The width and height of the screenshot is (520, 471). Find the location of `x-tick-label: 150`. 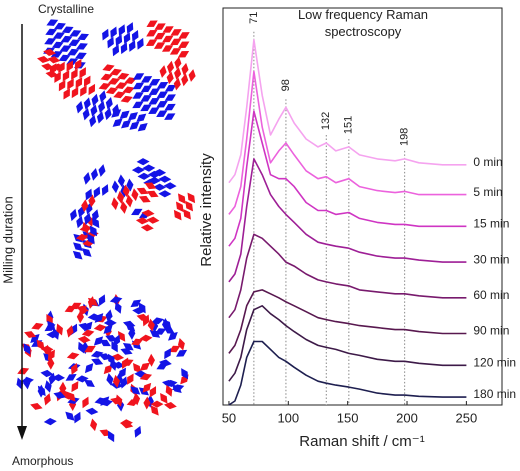

x-tick-label: 150 is located at coordinates (348, 417).